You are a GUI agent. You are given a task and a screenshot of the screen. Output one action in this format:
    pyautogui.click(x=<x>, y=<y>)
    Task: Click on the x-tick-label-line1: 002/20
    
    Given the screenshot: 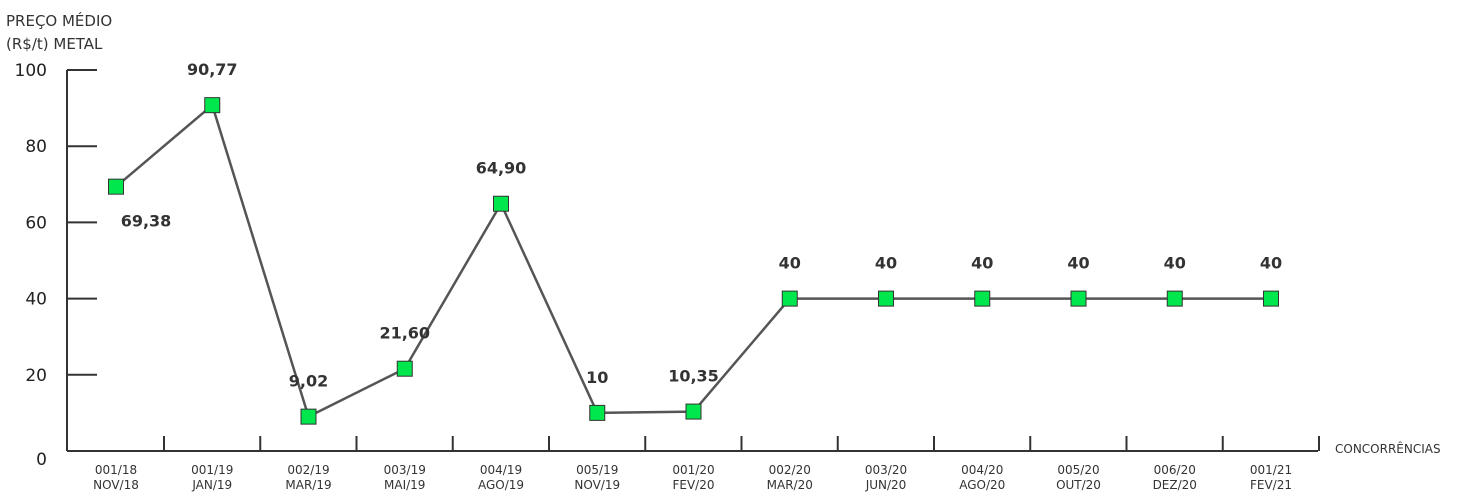 What is the action you would take?
    pyautogui.click(x=790, y=470)
    